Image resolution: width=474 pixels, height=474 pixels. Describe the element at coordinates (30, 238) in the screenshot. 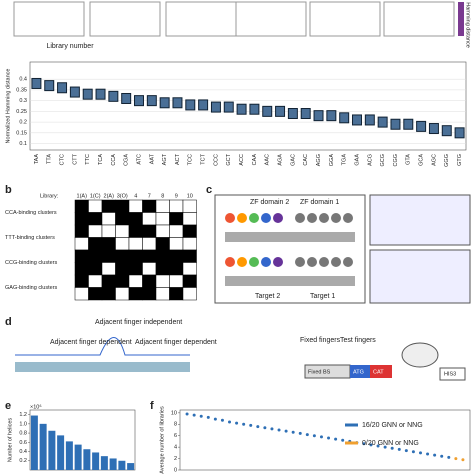

I see `cluster-label: TTT-binding clusters` at that location.